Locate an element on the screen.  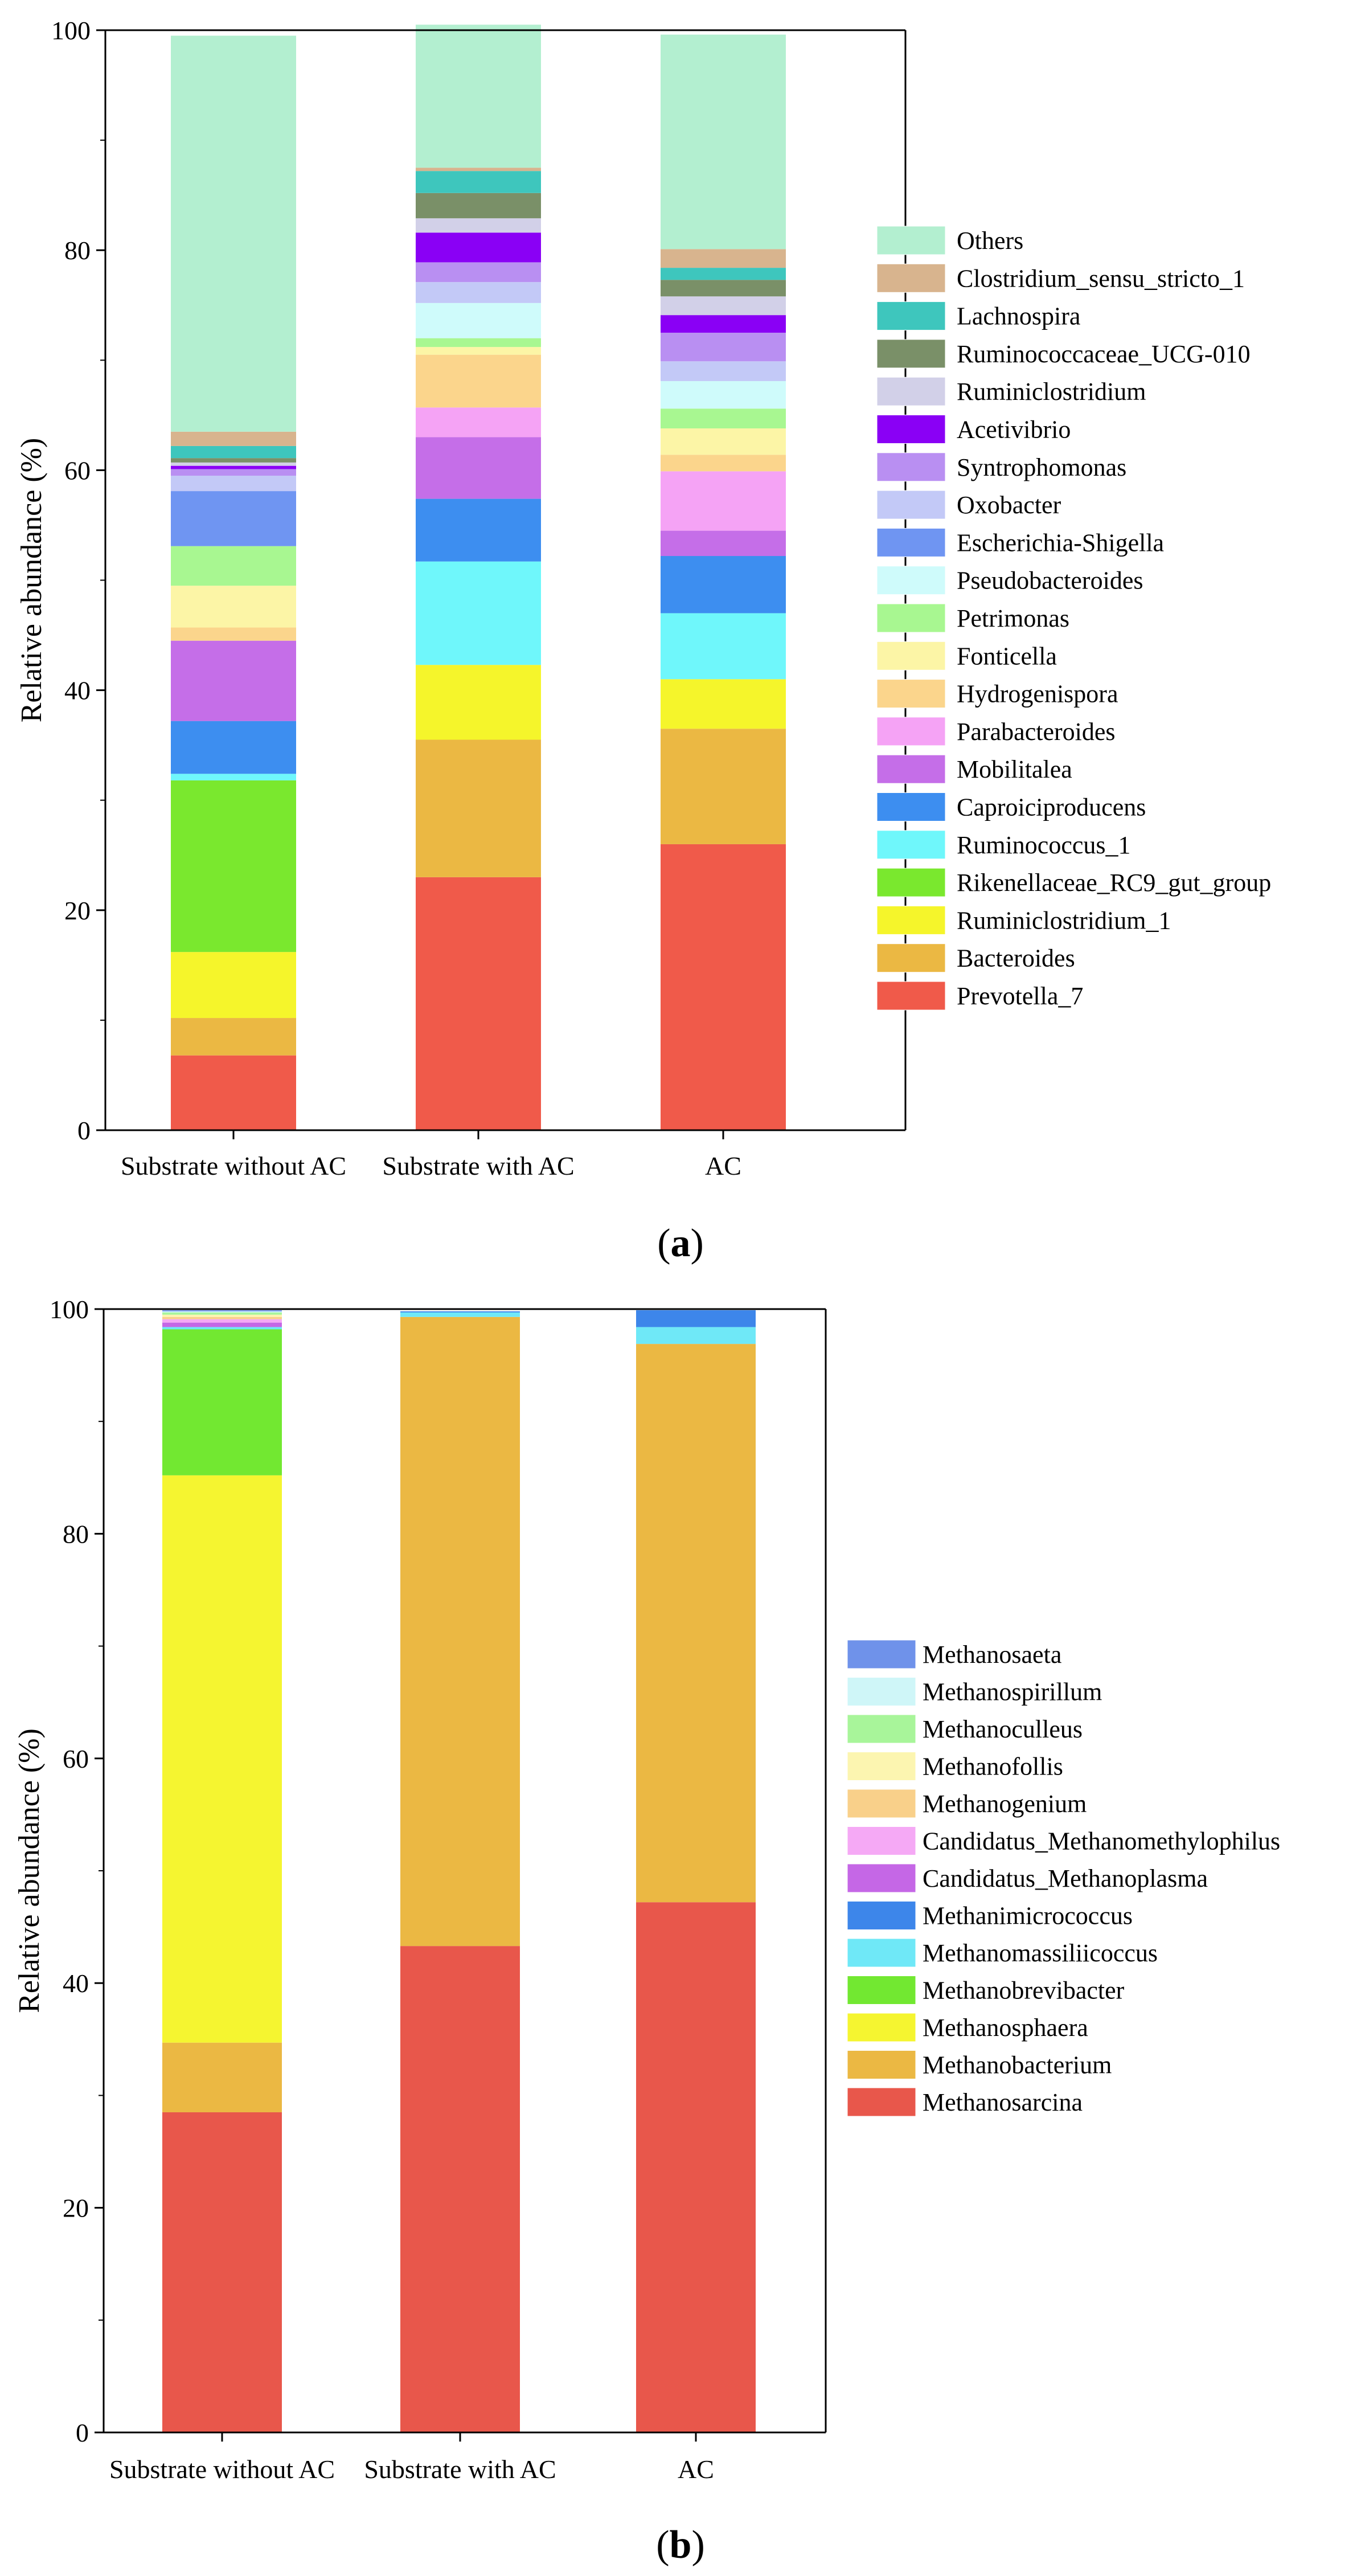
legend-label-candidatus-methanoplasma: Candidatus_Methanoplasma is located at coordinates (1065, 1878).